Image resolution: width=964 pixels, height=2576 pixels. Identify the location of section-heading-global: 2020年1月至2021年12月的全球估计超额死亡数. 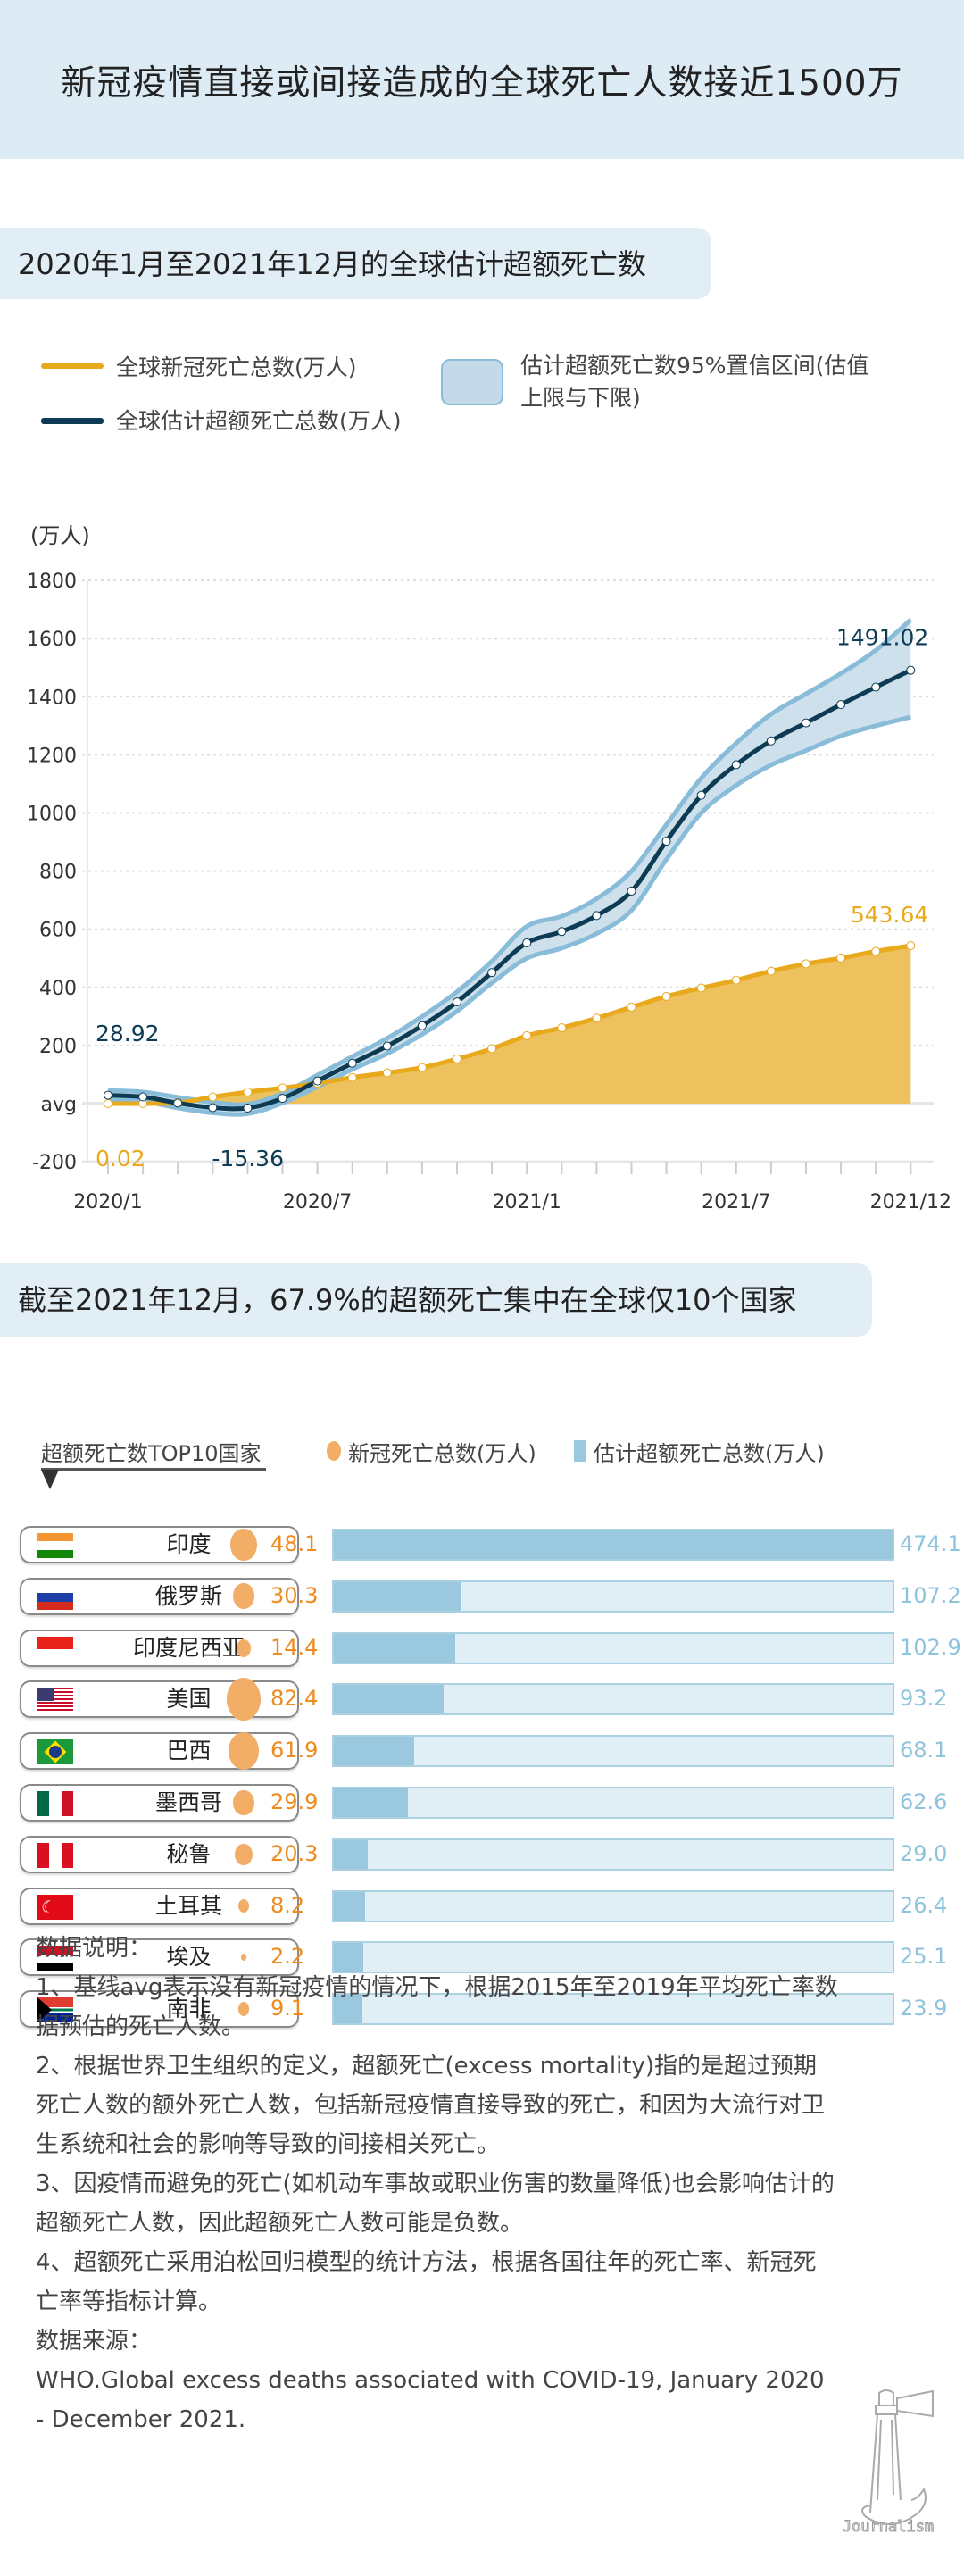
(355, 263).